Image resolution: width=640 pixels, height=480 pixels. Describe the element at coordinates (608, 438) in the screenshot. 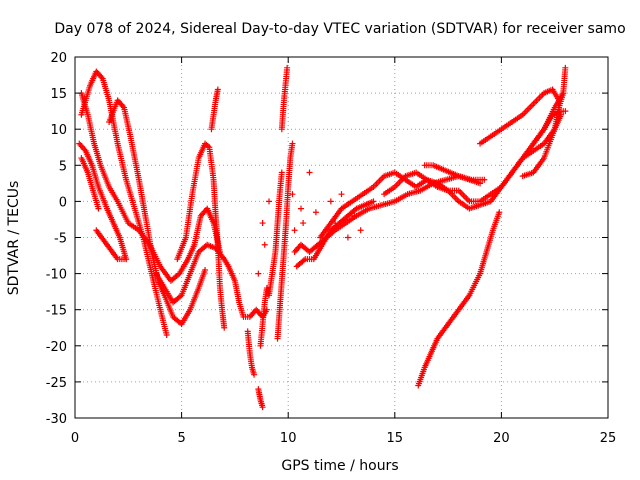

I see `x-tick-label: 25` at that location.